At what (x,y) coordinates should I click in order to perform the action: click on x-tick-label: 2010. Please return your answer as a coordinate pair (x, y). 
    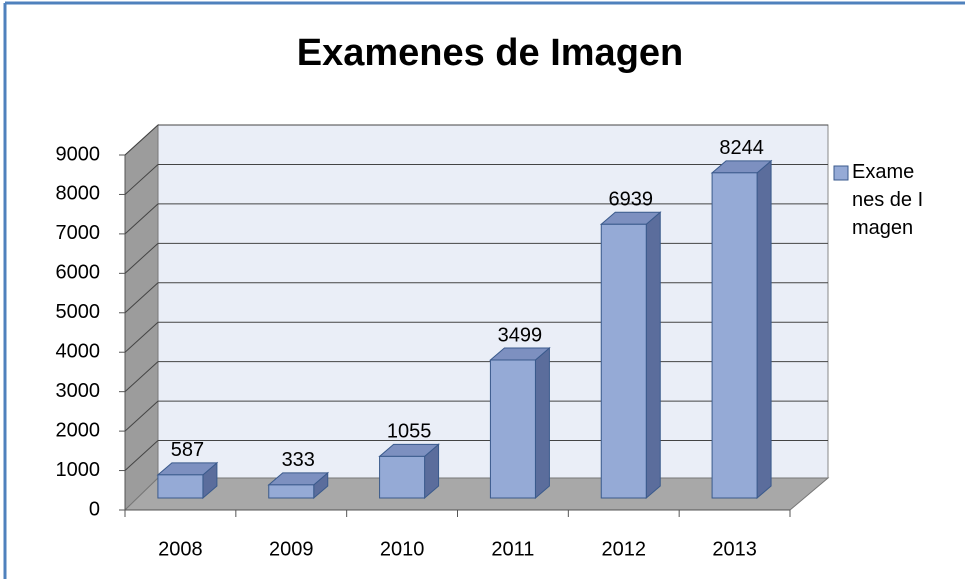
    Looking at the image, I should click on (402, 549).